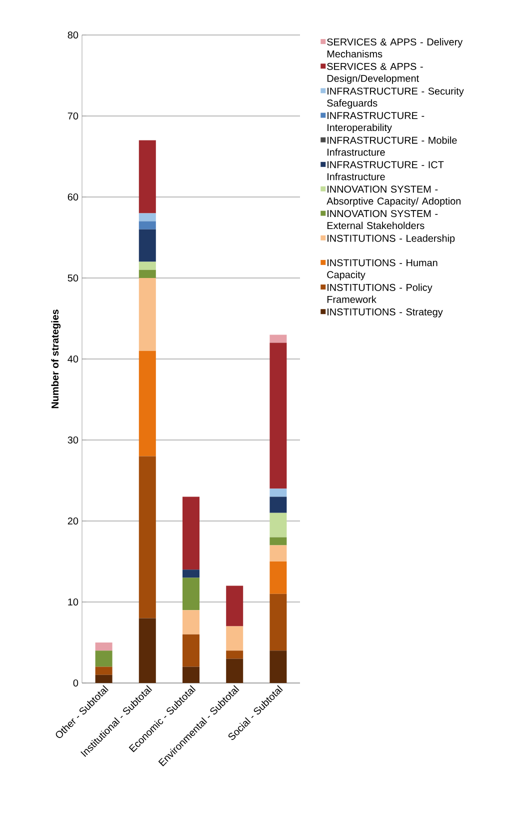 Image resolution: width=530 pixels, height=836 pixels. Describe the element at coordinates (382, 220) in the screenshot. I see `legend-label: INNOVATION SYSTEM - External Stakeholders` at that location.